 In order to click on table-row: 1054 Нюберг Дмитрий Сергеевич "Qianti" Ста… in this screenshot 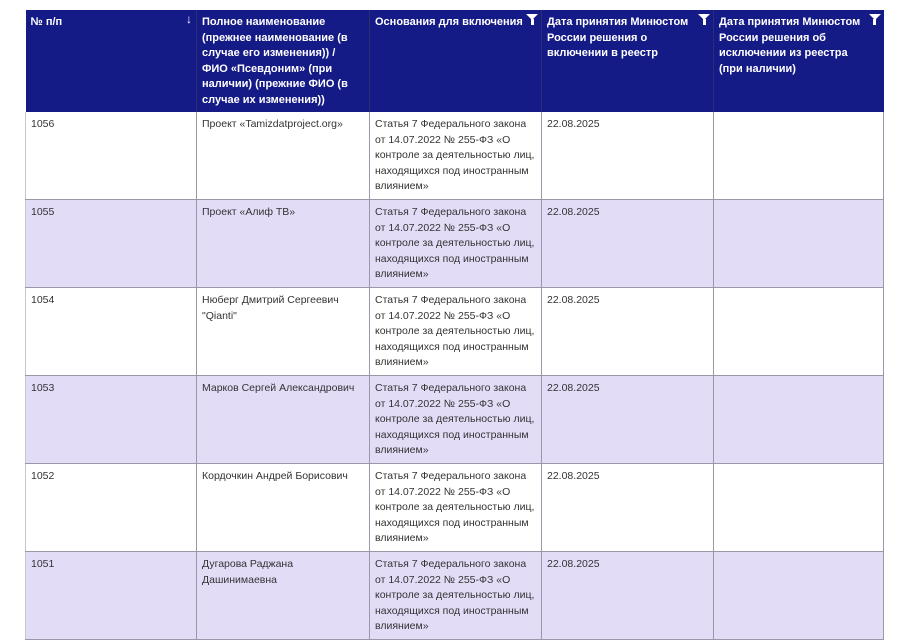, I will do `click(454, 331)`.